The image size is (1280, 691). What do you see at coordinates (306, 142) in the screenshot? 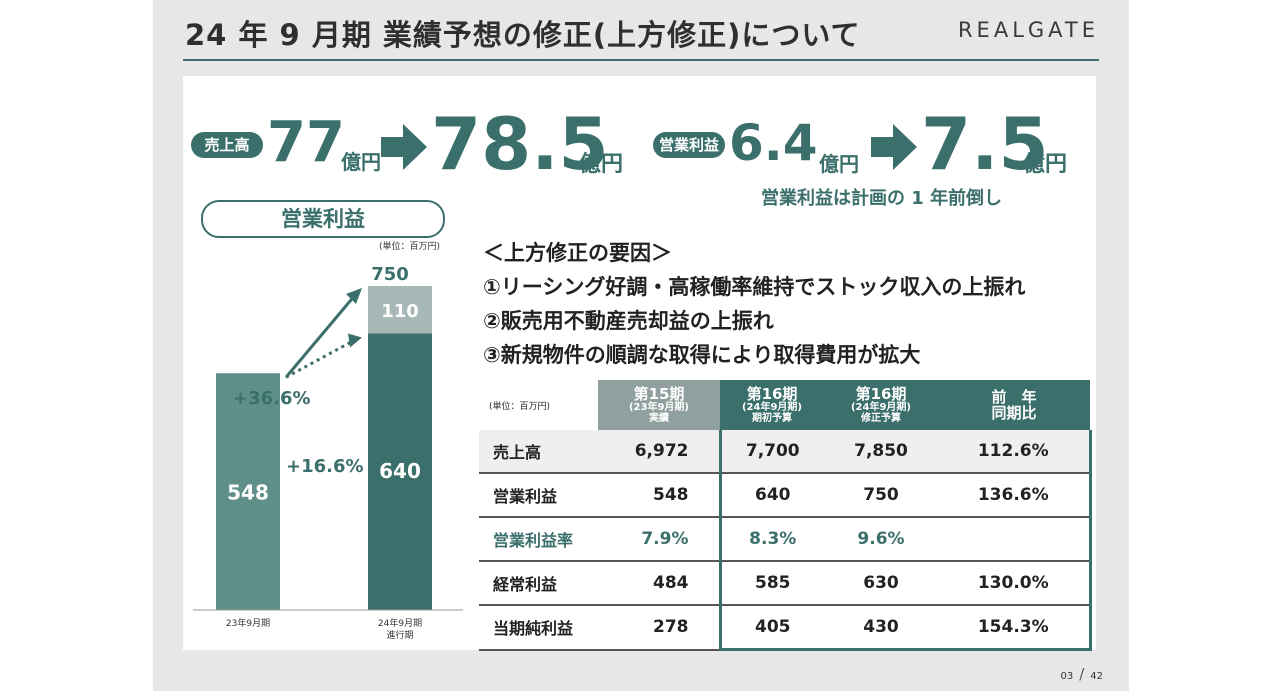
I see `sales-from: 77` at bounding box center [306, 142].